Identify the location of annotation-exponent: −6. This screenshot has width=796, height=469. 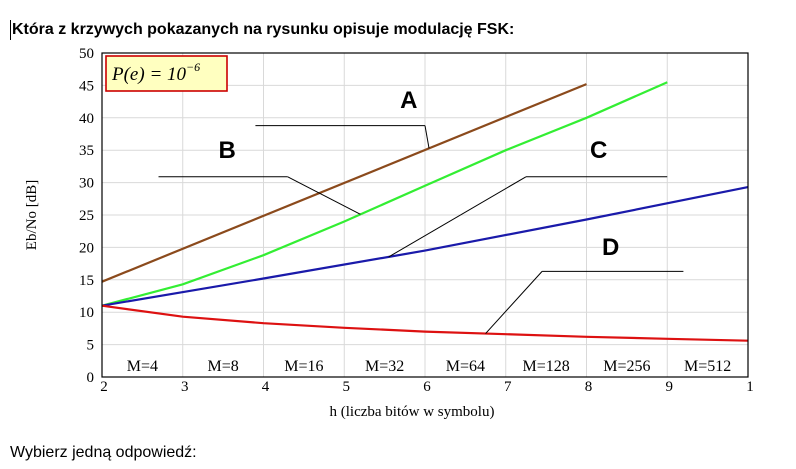
(193, 67).